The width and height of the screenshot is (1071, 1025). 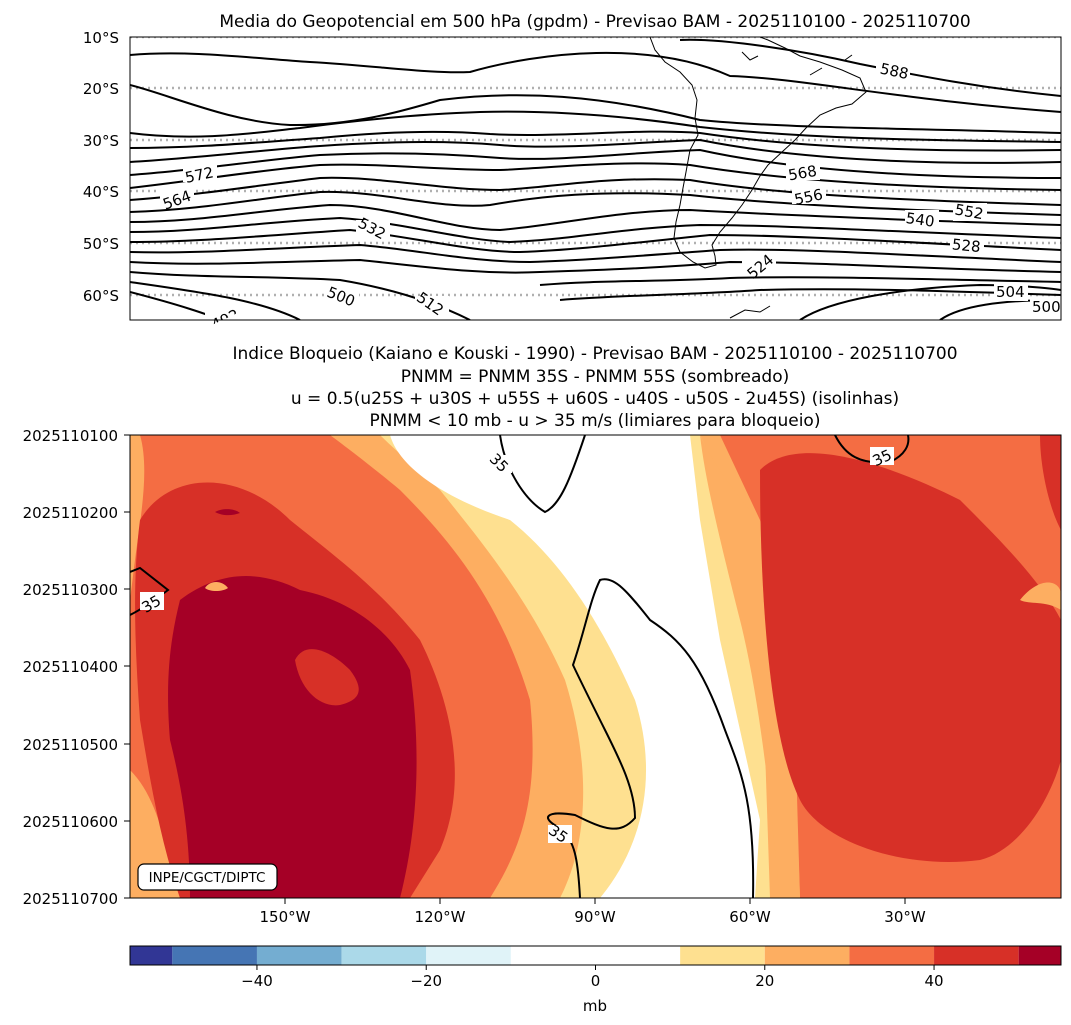 What do you see at coordinates (101, 38) in the screenshot?
I see `y-tick-10s: 10°S` at bounding box center [101, 38].